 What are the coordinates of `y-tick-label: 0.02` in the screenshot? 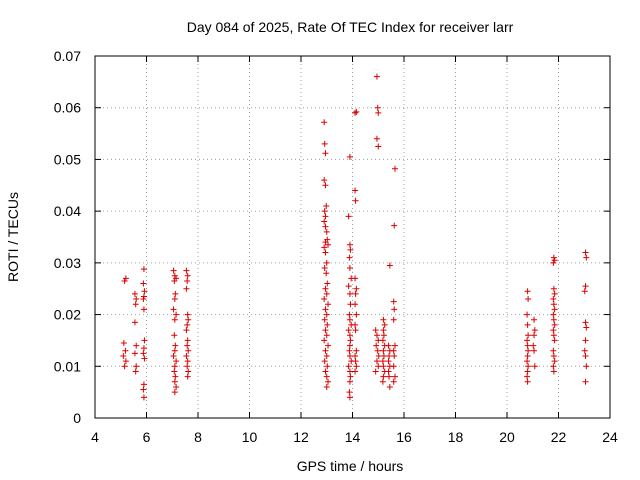 It's located at (67, 315).